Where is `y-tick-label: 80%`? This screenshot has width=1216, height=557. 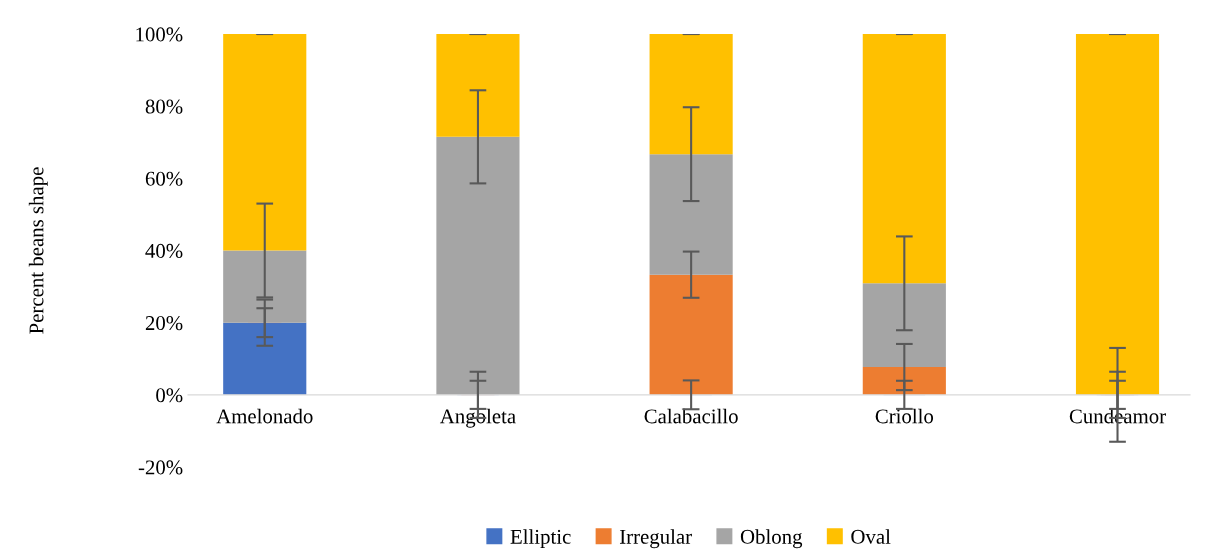 y-tick-label: 80% is located at coordinates (164, 106).